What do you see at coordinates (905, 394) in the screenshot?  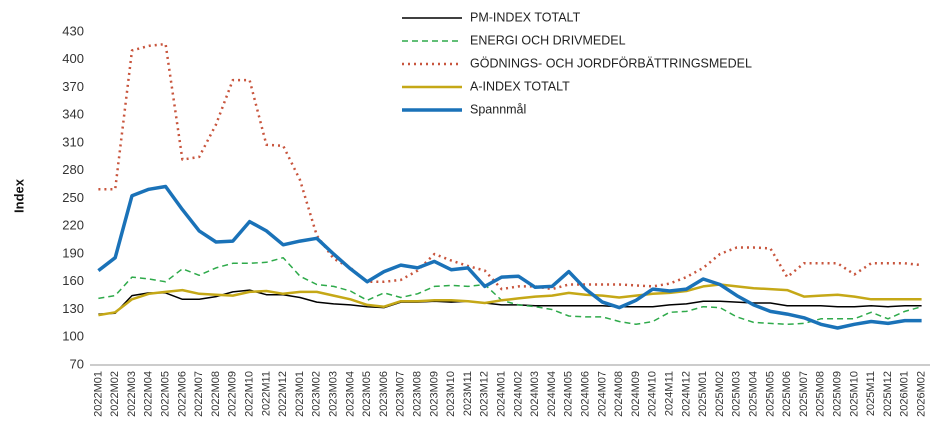 I see `x-tick-label: 2026M01` at bounding box center [905, 394].